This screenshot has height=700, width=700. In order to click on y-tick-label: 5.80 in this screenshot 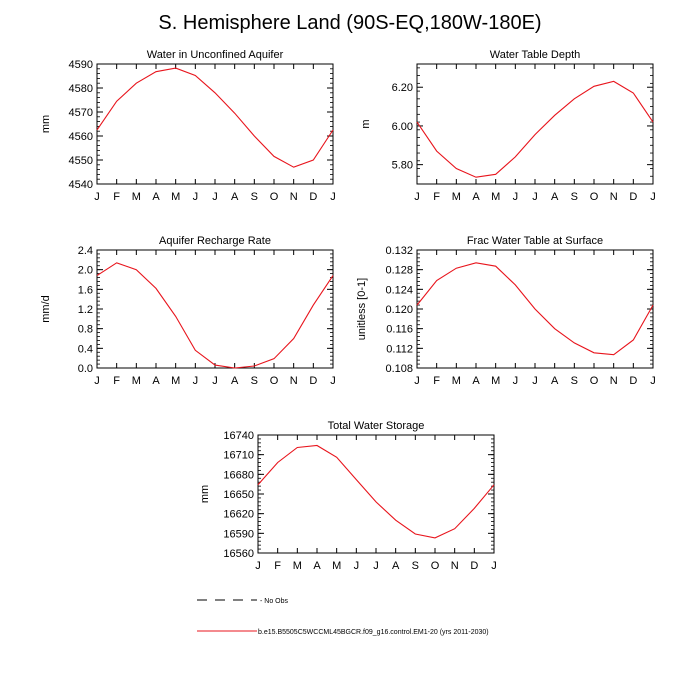, I will do `click(402, 166)`.